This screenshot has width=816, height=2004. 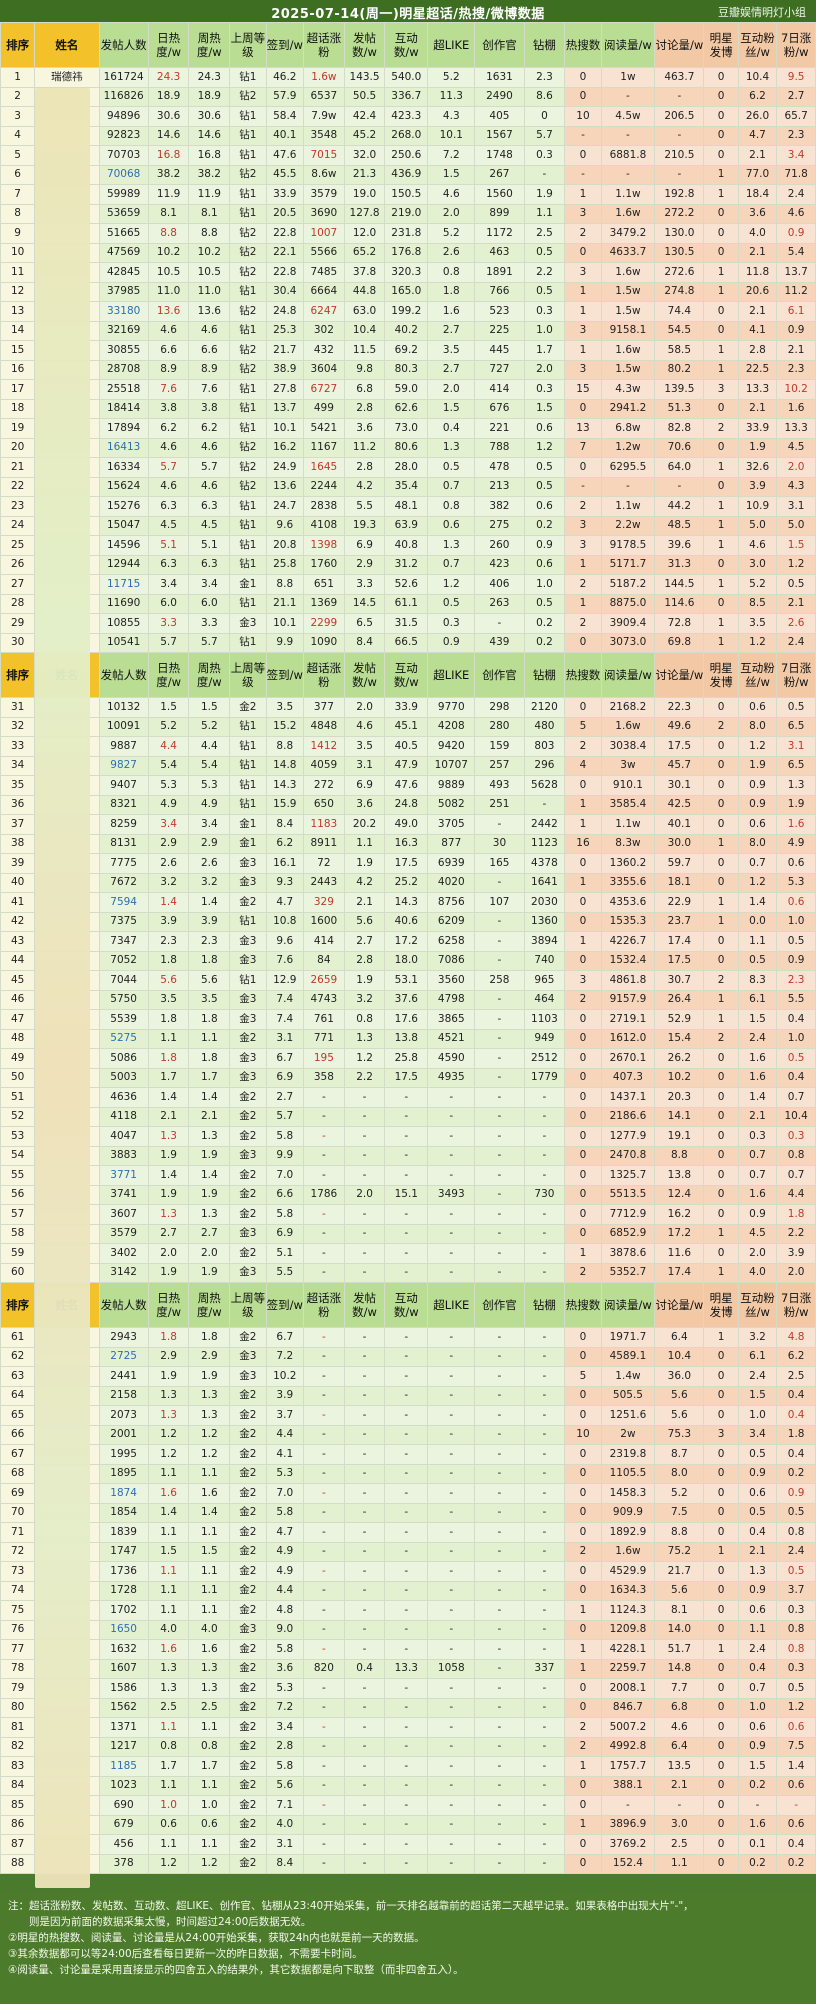 What do you see at coordinates (628, 1727) in the screenshot?
I see `table-cell: 5007.2` at bounding box center [628, 1727].